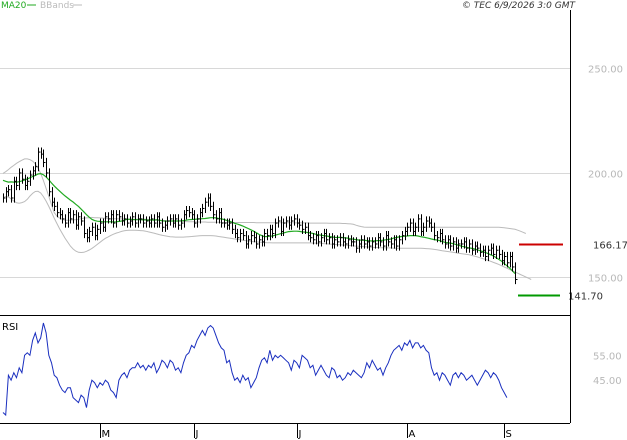 This screenshot has width=627, height=440. I want to click on copyright-timestamp: © TEC 6/9/2026 3:0 GMT, so click(519, 6).